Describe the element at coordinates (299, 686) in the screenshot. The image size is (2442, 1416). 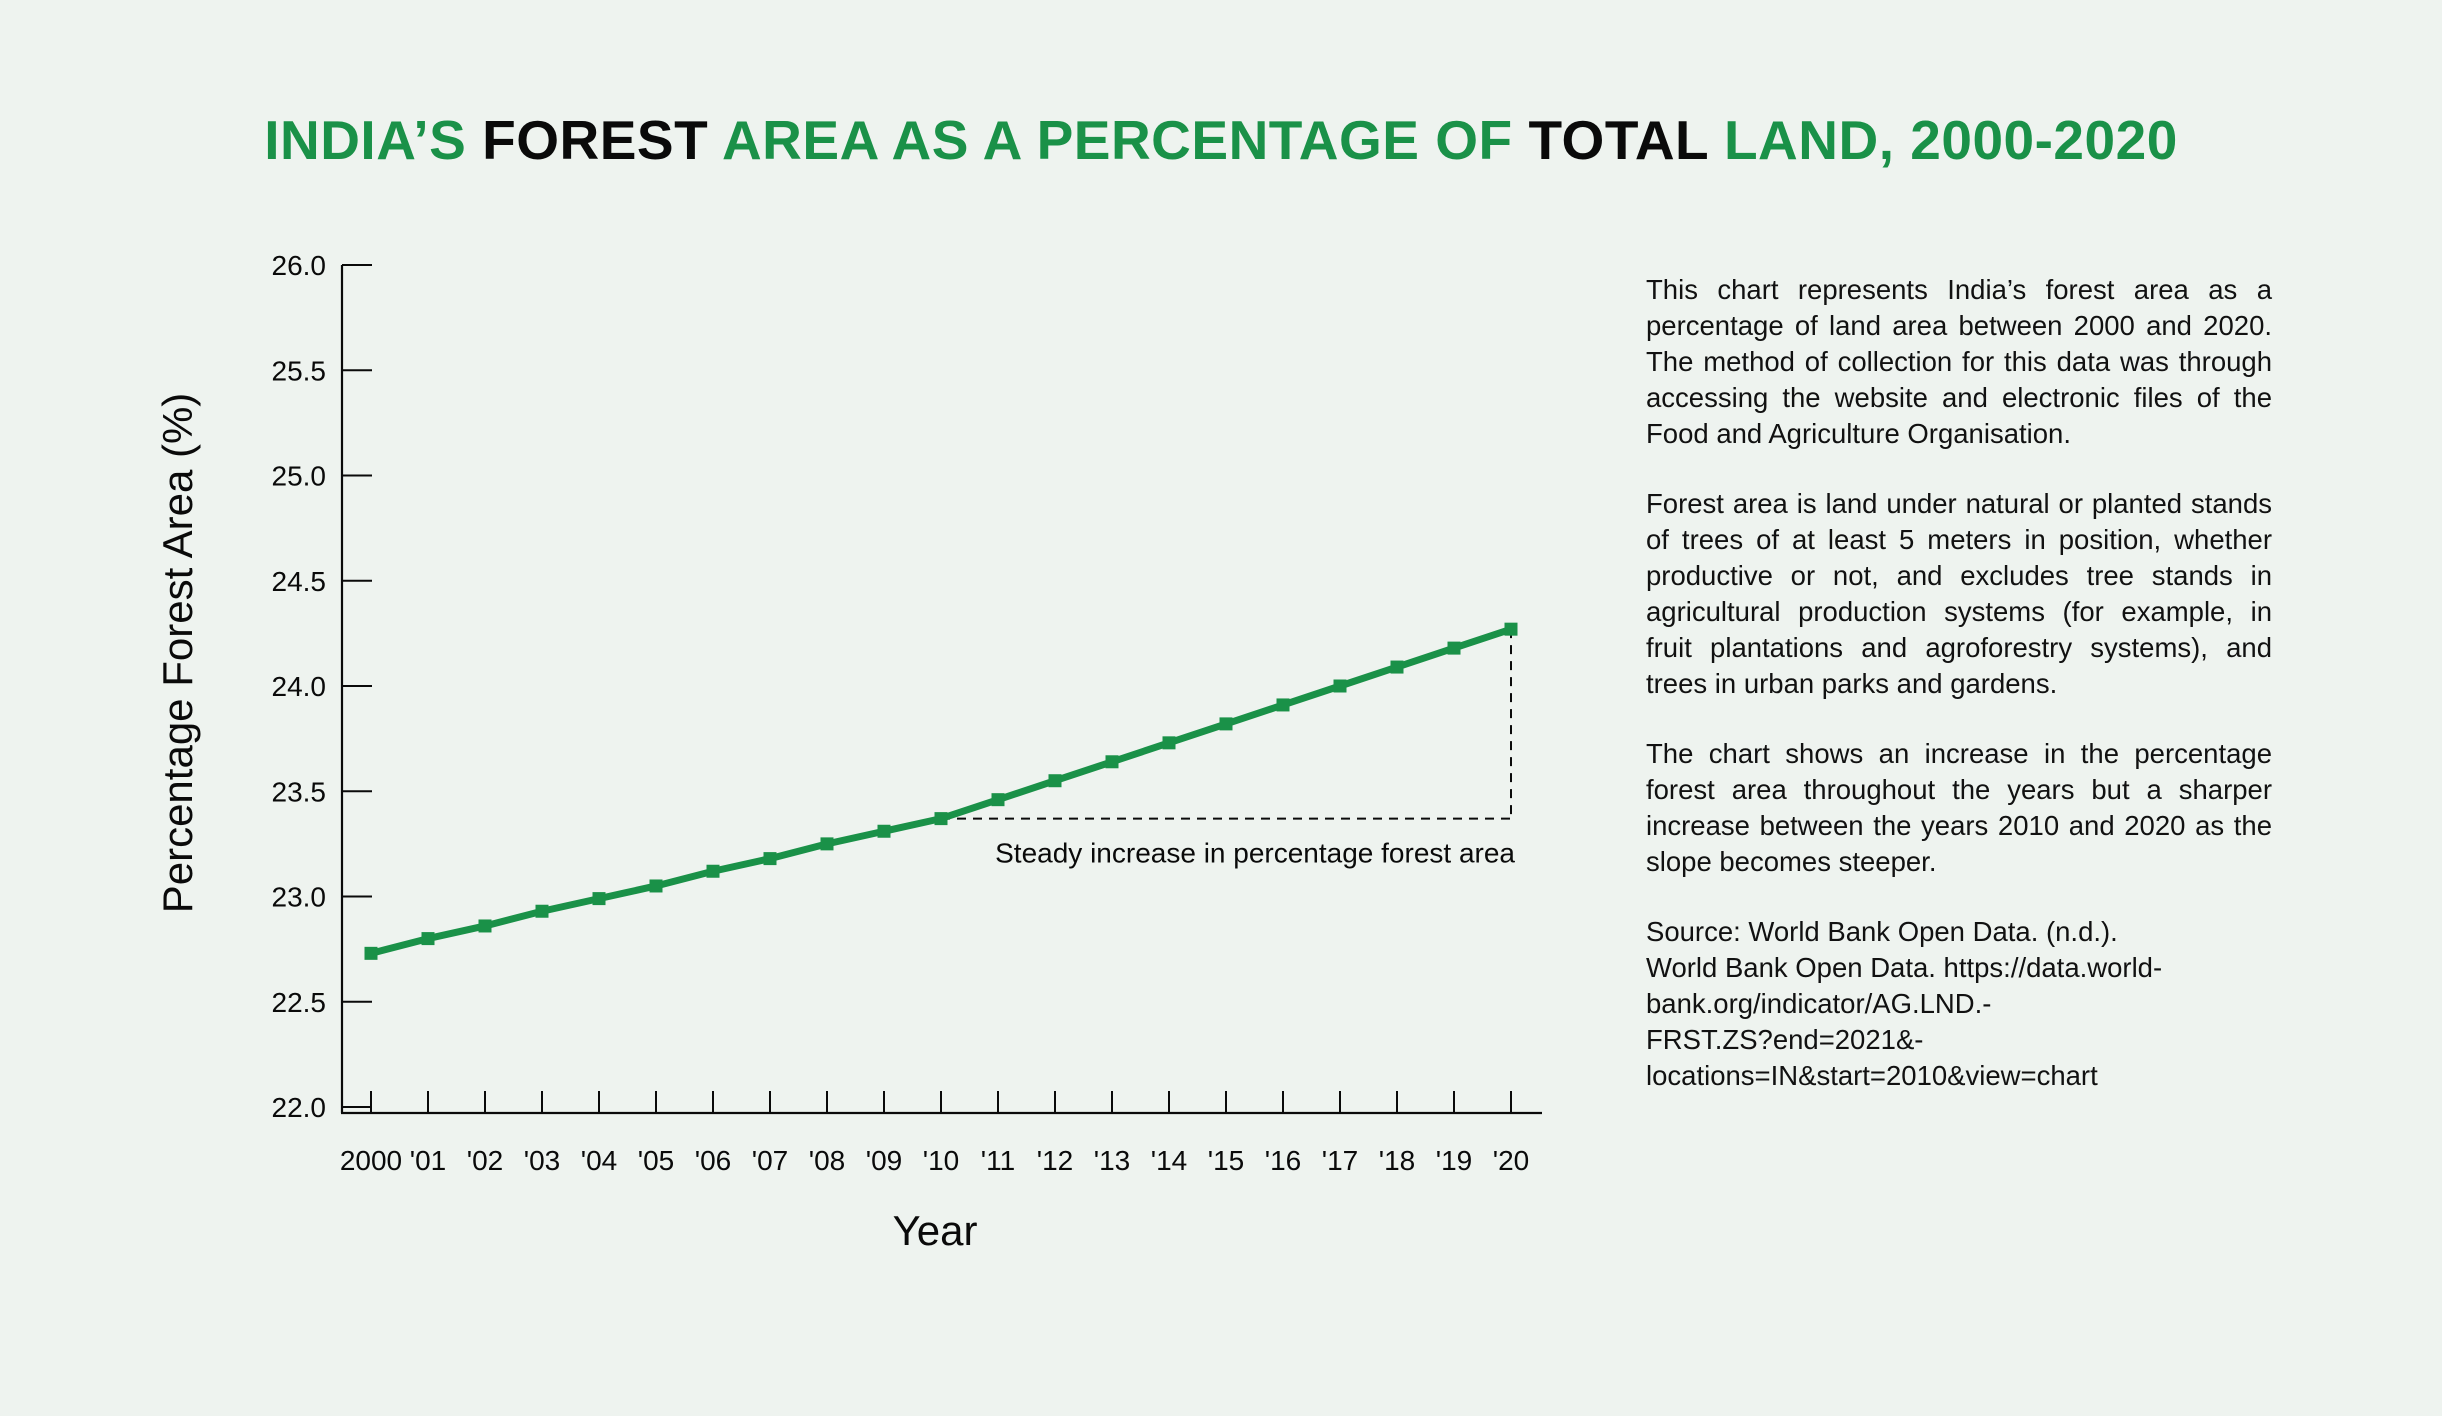
I see `y-tick-label: 24.0` at that location.